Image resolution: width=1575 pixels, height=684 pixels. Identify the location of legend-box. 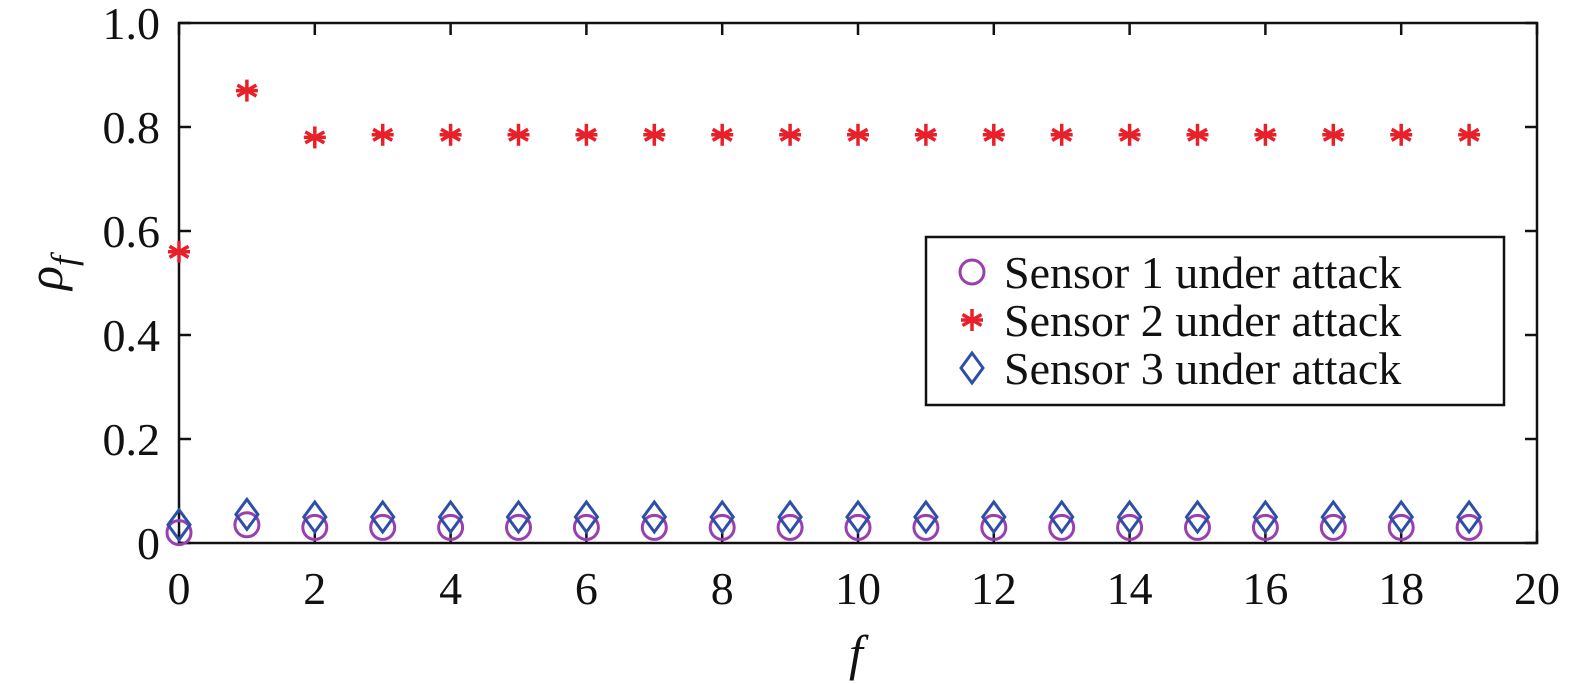
(1215, 321).